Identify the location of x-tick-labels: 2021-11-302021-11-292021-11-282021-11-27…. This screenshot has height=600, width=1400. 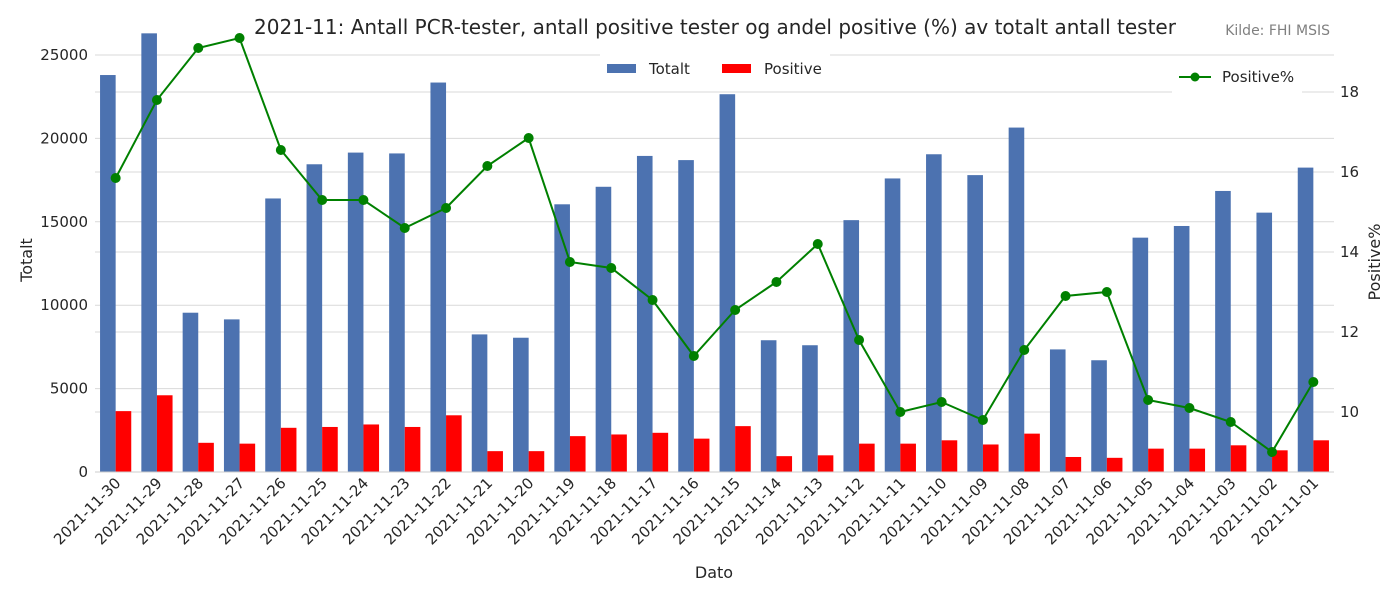
(686, 511).